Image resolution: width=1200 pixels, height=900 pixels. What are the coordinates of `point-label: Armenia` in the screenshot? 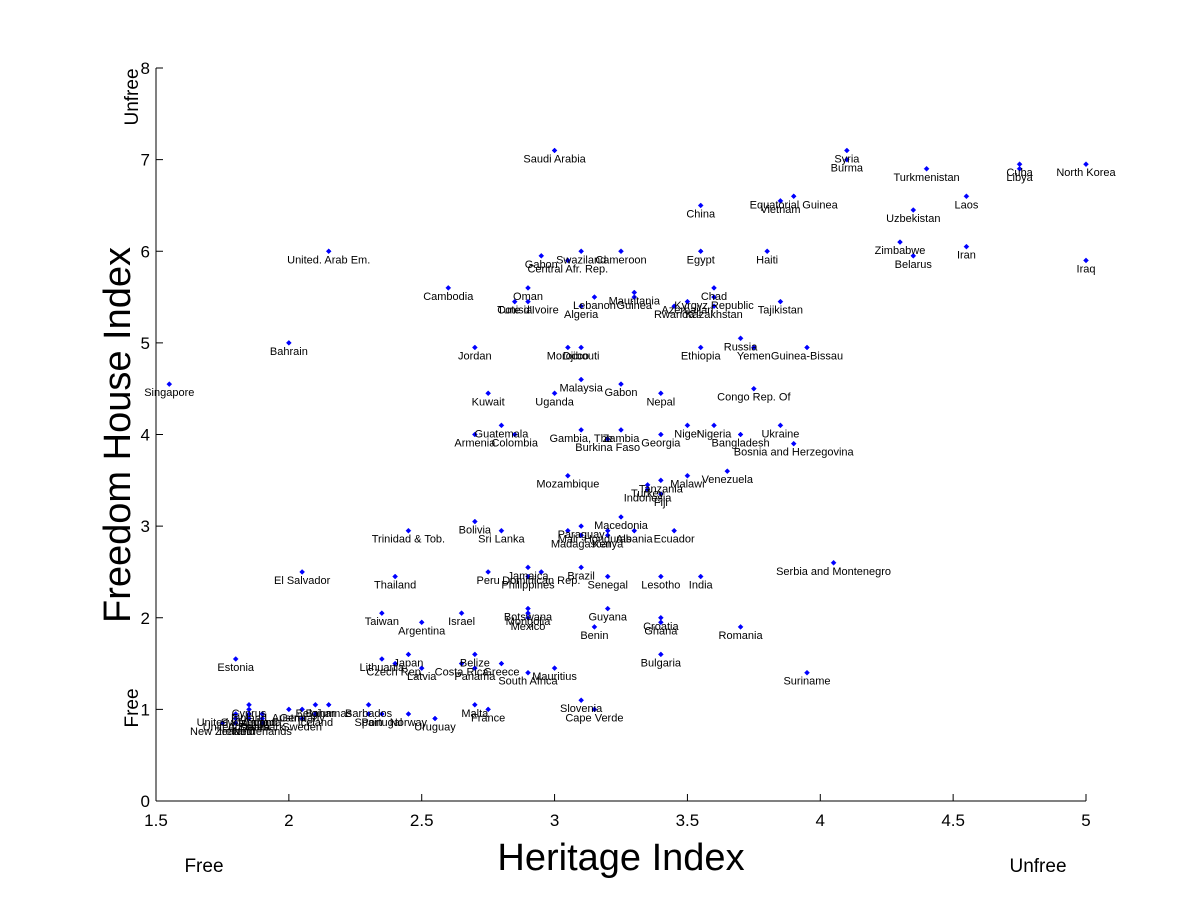 It's located at (475, 444).